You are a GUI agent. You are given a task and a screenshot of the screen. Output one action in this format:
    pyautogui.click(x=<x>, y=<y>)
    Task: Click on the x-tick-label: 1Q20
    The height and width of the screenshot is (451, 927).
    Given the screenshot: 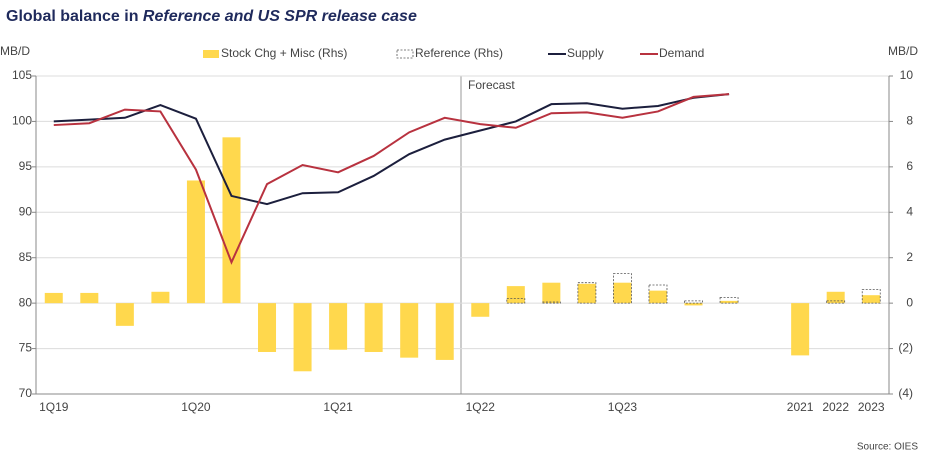 What is the action you would take?
    pyautogui.click(x=196, y=407)
    